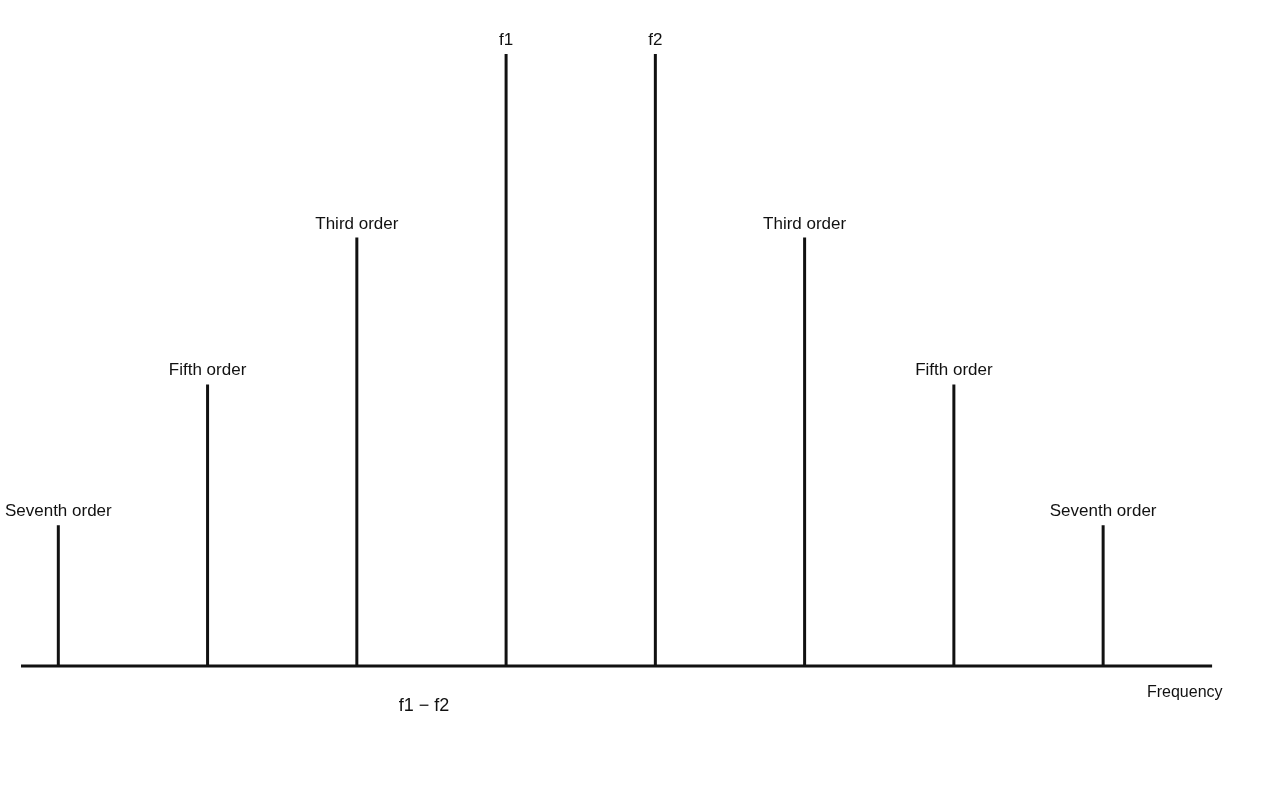 The height and width of the screenshot is (799, 1266). I want to click on text: f1 − f2, so click(424, 705).